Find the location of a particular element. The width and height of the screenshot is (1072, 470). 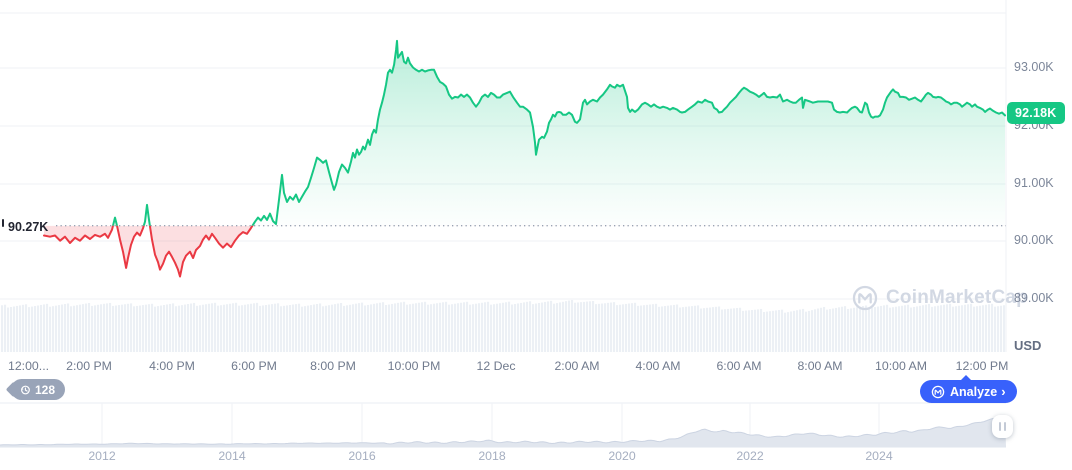

minimap-year-label: 2022 is located at coordinates (750, 456).